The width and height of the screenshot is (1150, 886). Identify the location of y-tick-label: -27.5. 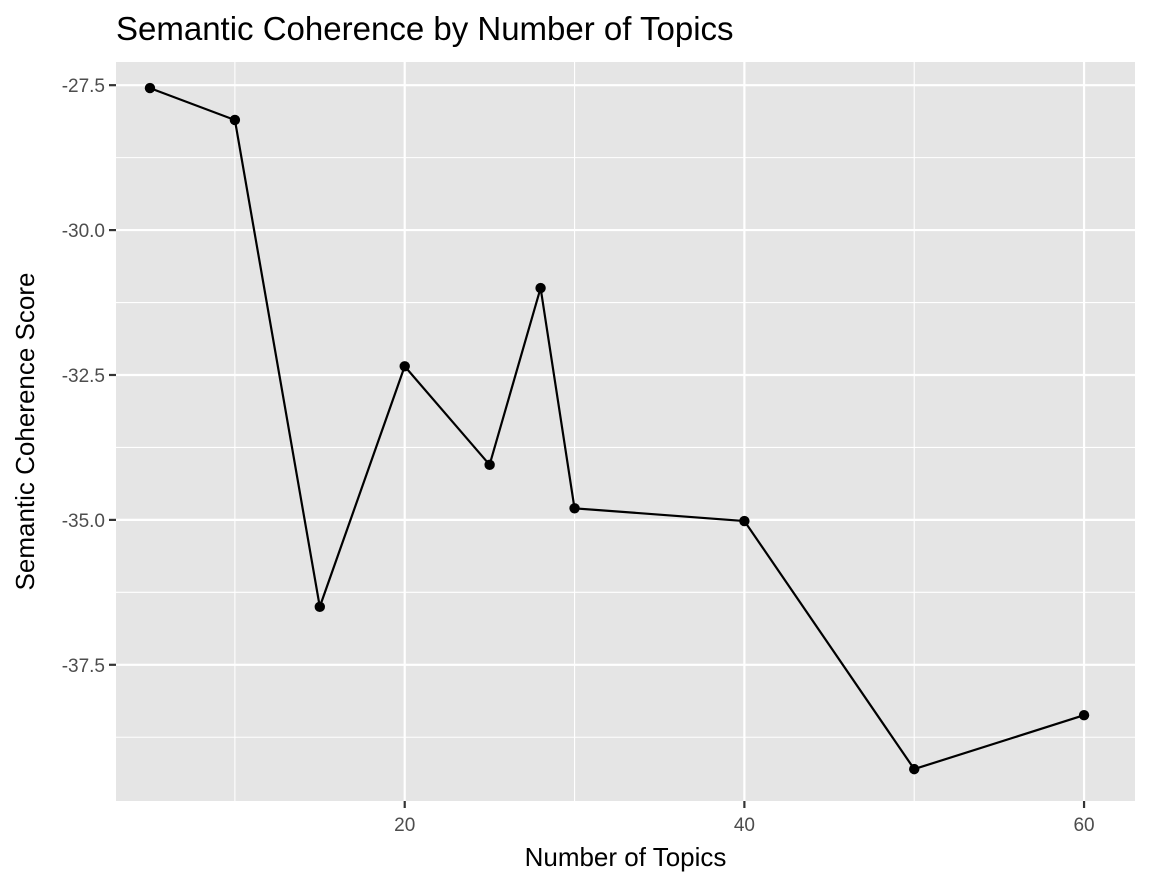
(83, 86).